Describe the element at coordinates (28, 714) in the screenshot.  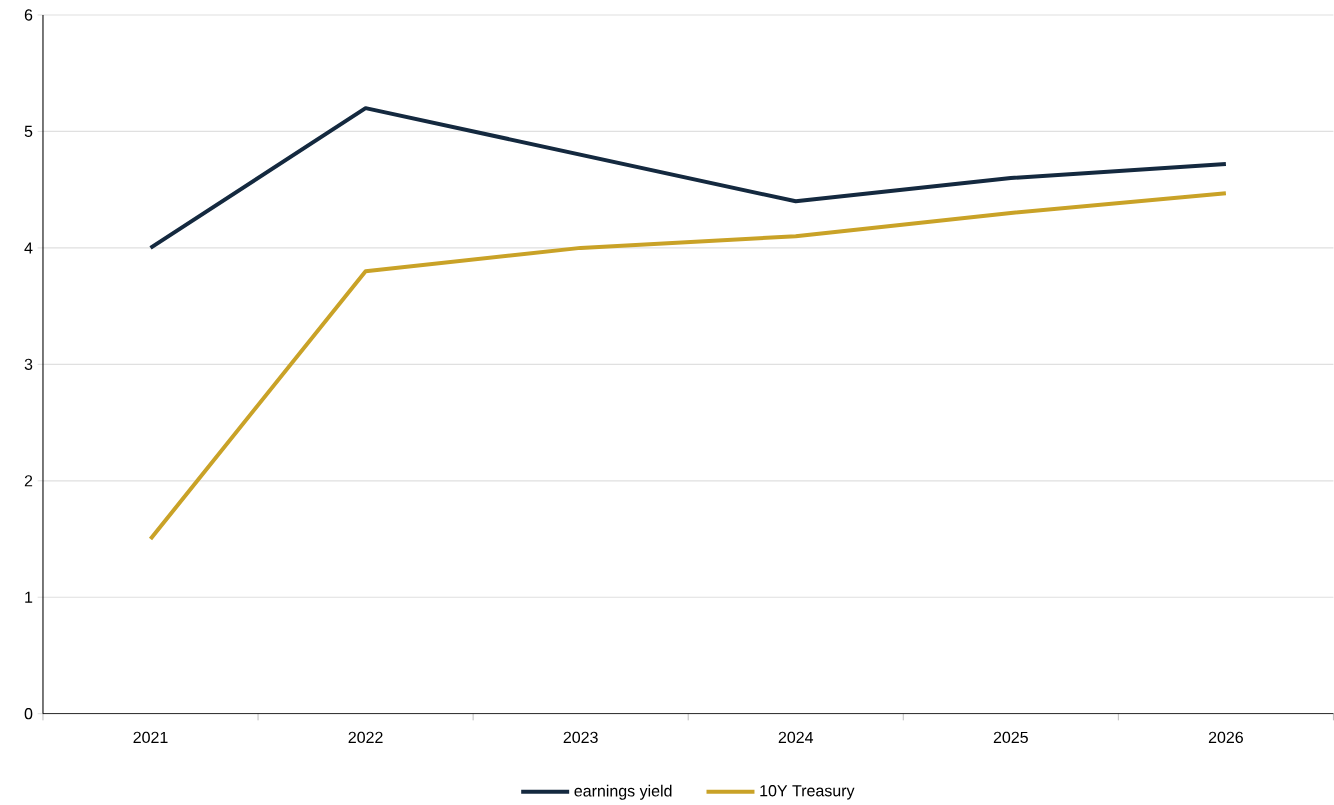
I see `y-tick-label: 0` at that location.